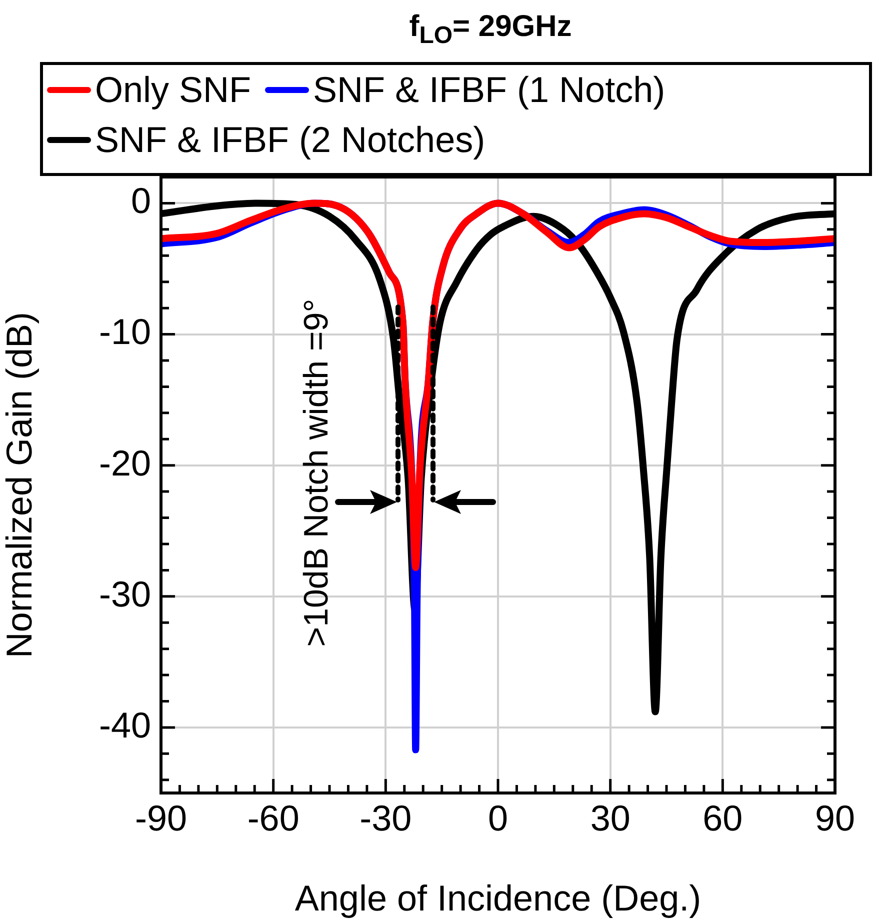 Image resolution: width=881 pixels, height=922 pixels. What do you see at coordinates (316, 472) in the screenshot?
I see `annotation: >10dB Notch width =9°` at bounding box center [316, 472].